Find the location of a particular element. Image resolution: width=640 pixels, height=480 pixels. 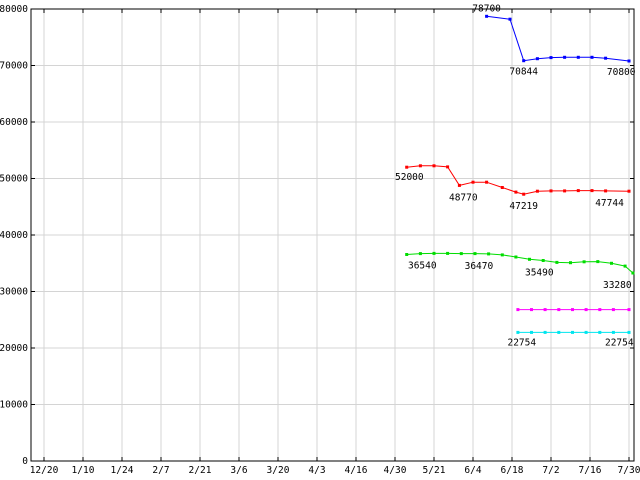

x-tick-label: 4/16 is located at coordinates (356, 470).